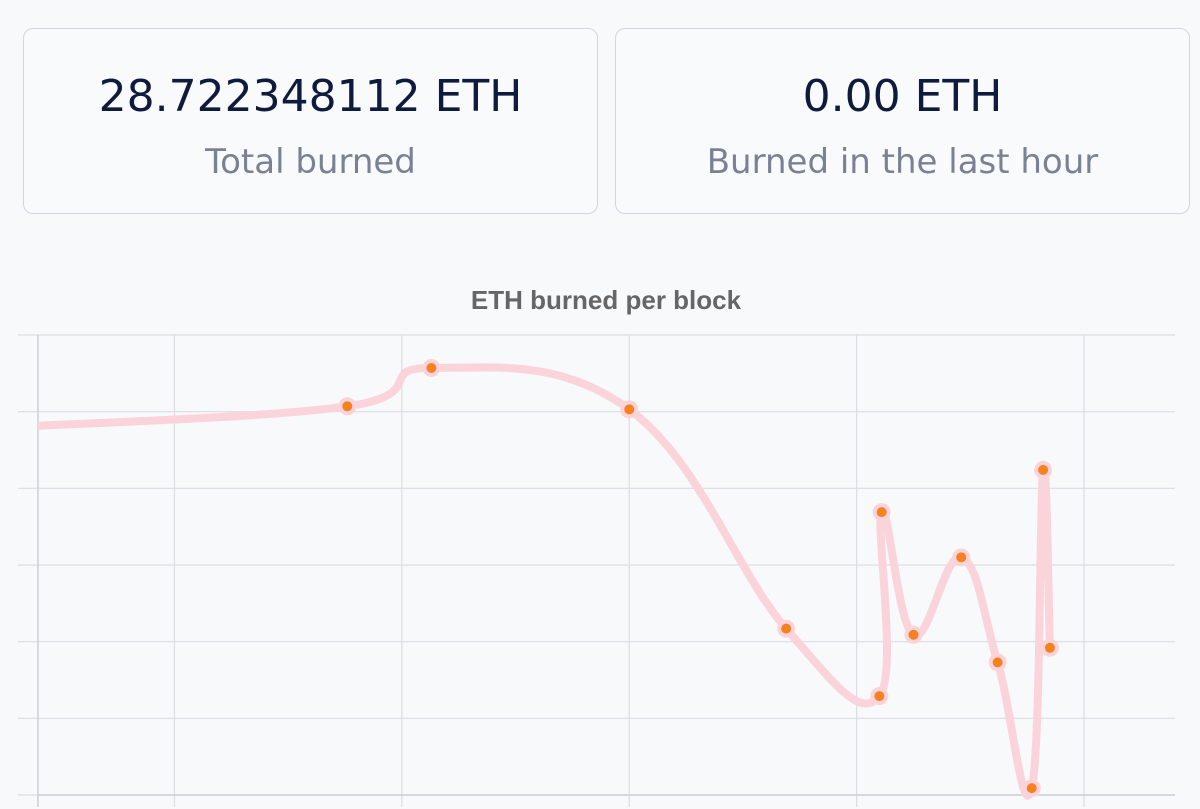  Describe the element at coordinates (902, 96) in the screenshot. I see `stat-value: 0.00 ETH` at that location.